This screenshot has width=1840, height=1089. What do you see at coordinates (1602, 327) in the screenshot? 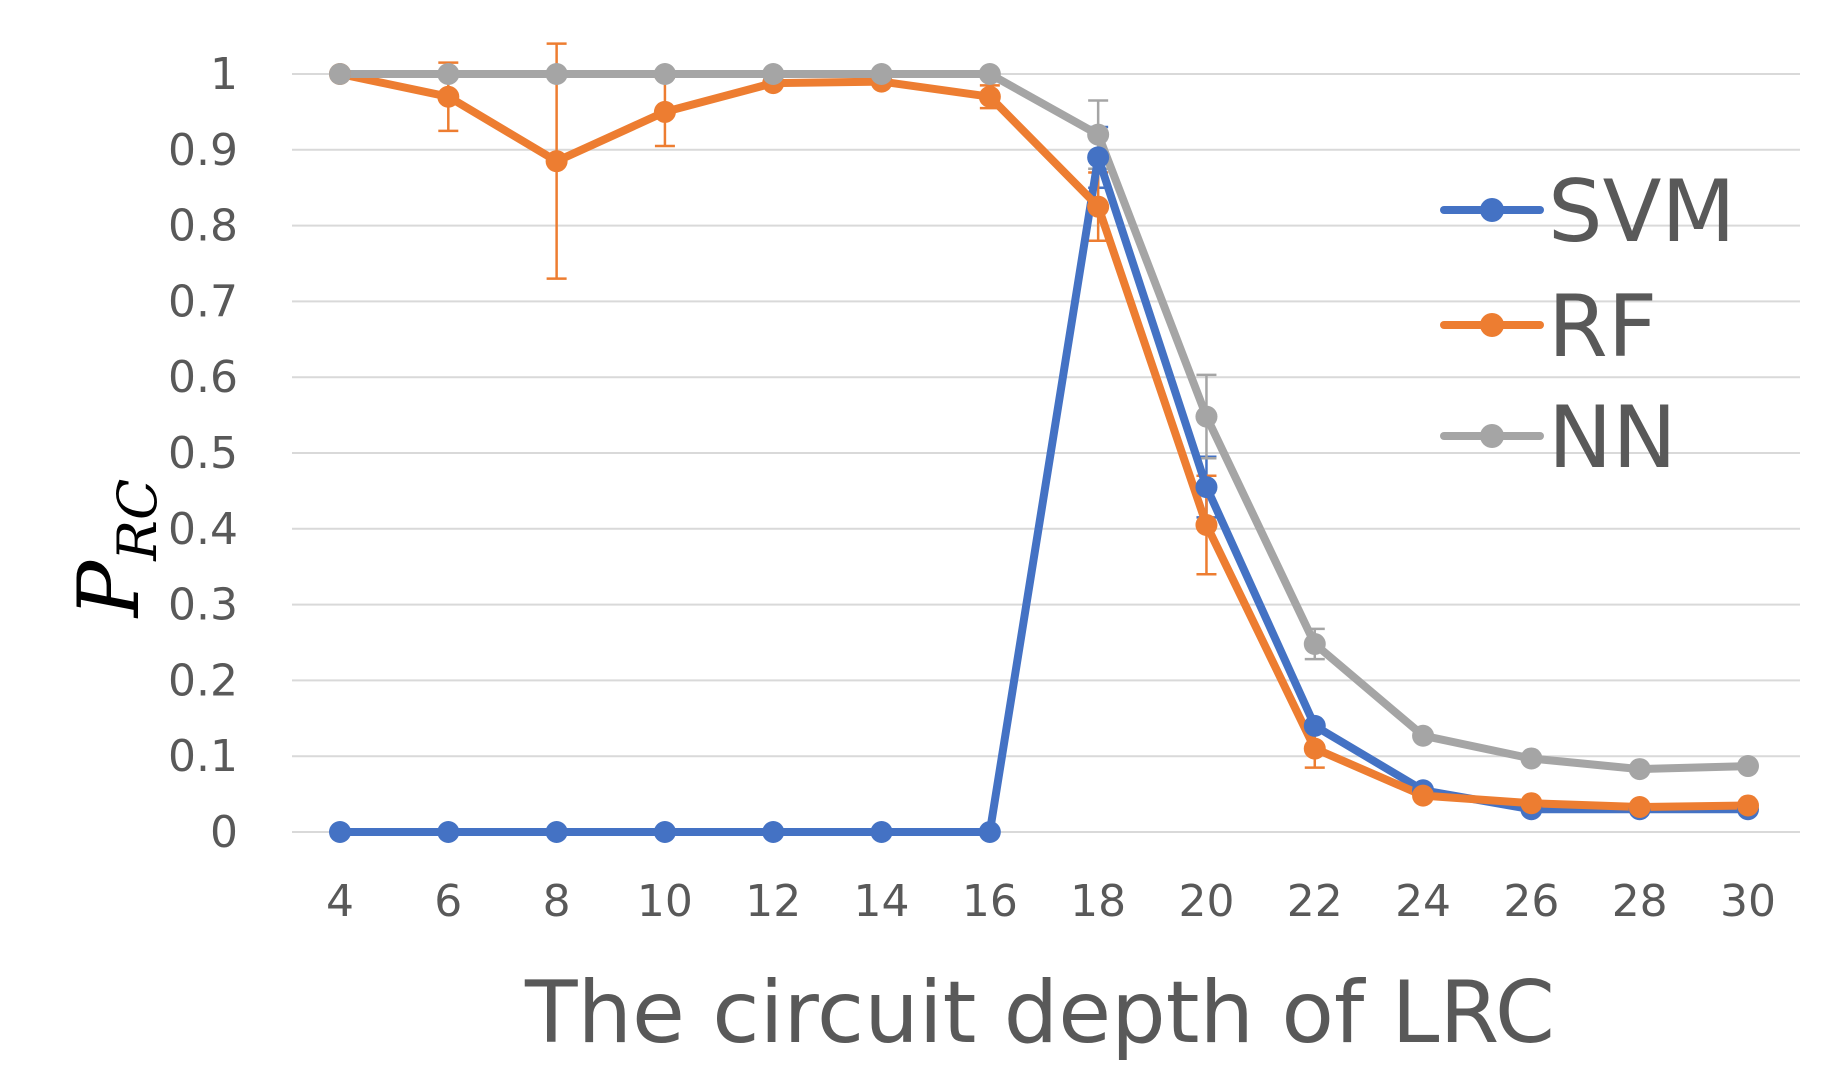
I see `legend-label: RF` at bounding box center [1602, 327].